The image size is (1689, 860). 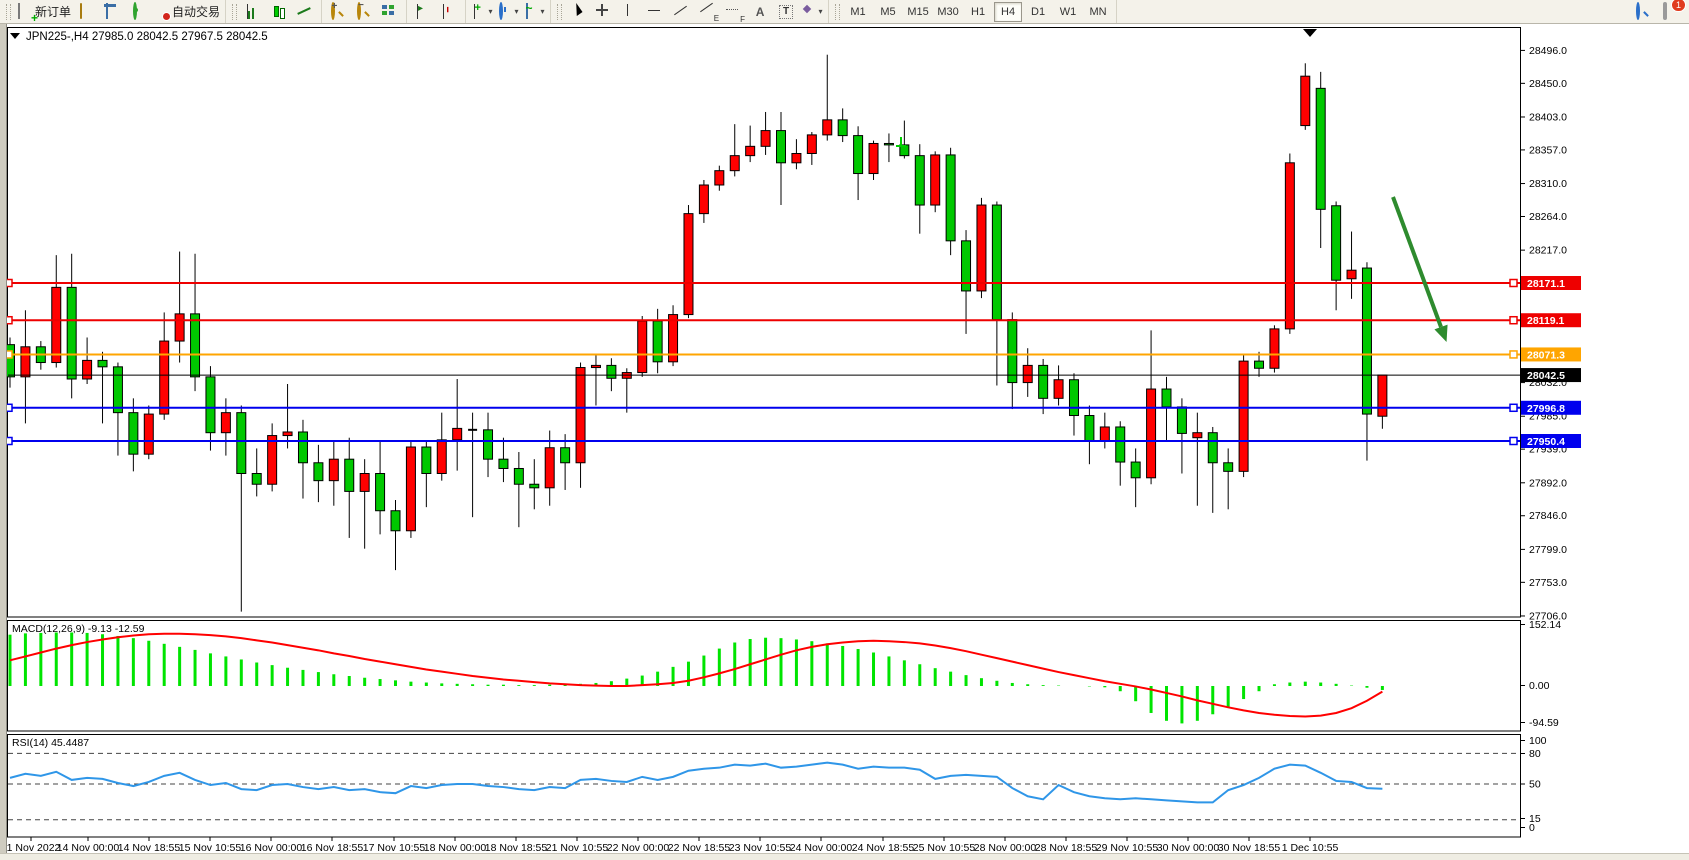 What do you see at coordinates (305, 12) in the screenshot?
I see `line-chart-button` at bounding box center [305, 12].